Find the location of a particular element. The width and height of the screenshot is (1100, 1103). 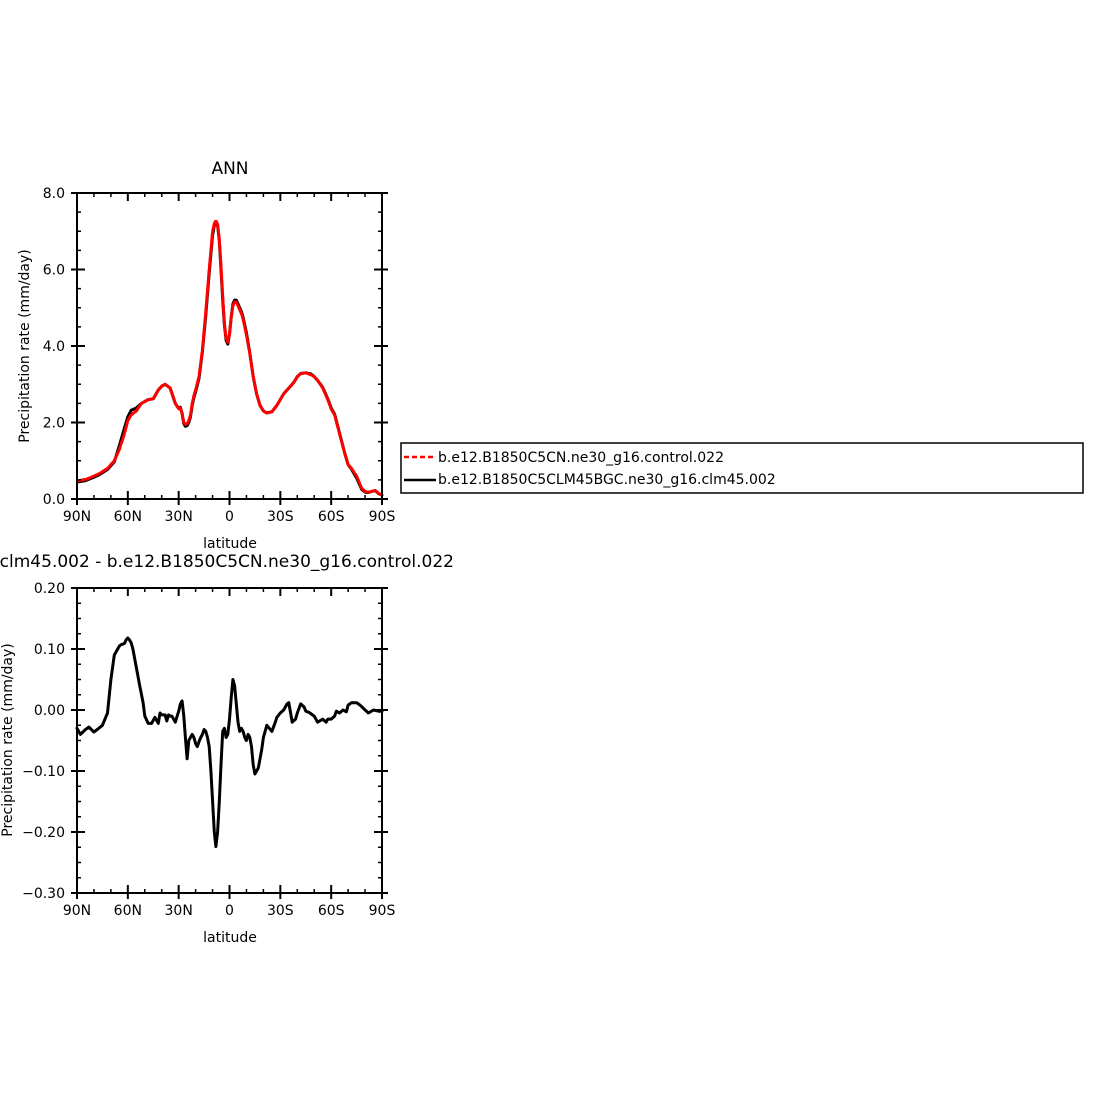

legend-box is located at coordinates (742, 468).